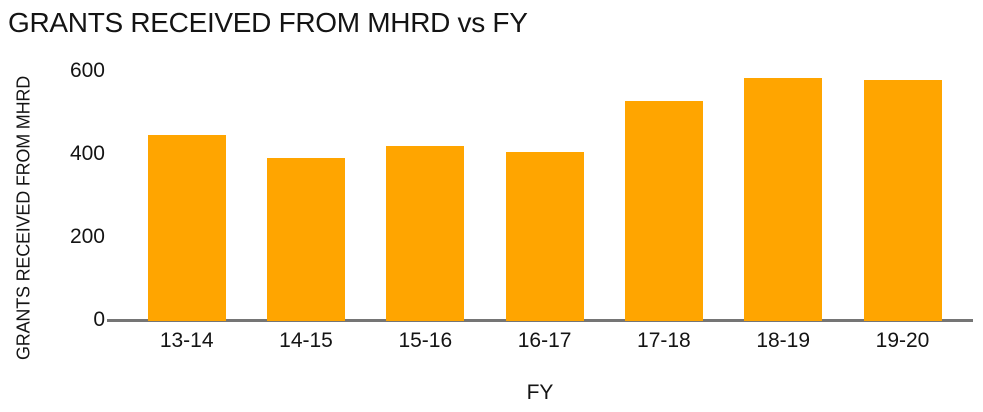 This screenshot has width=983, height=412. I want to click on x-tick-label: 14-15, so click(306, 340).